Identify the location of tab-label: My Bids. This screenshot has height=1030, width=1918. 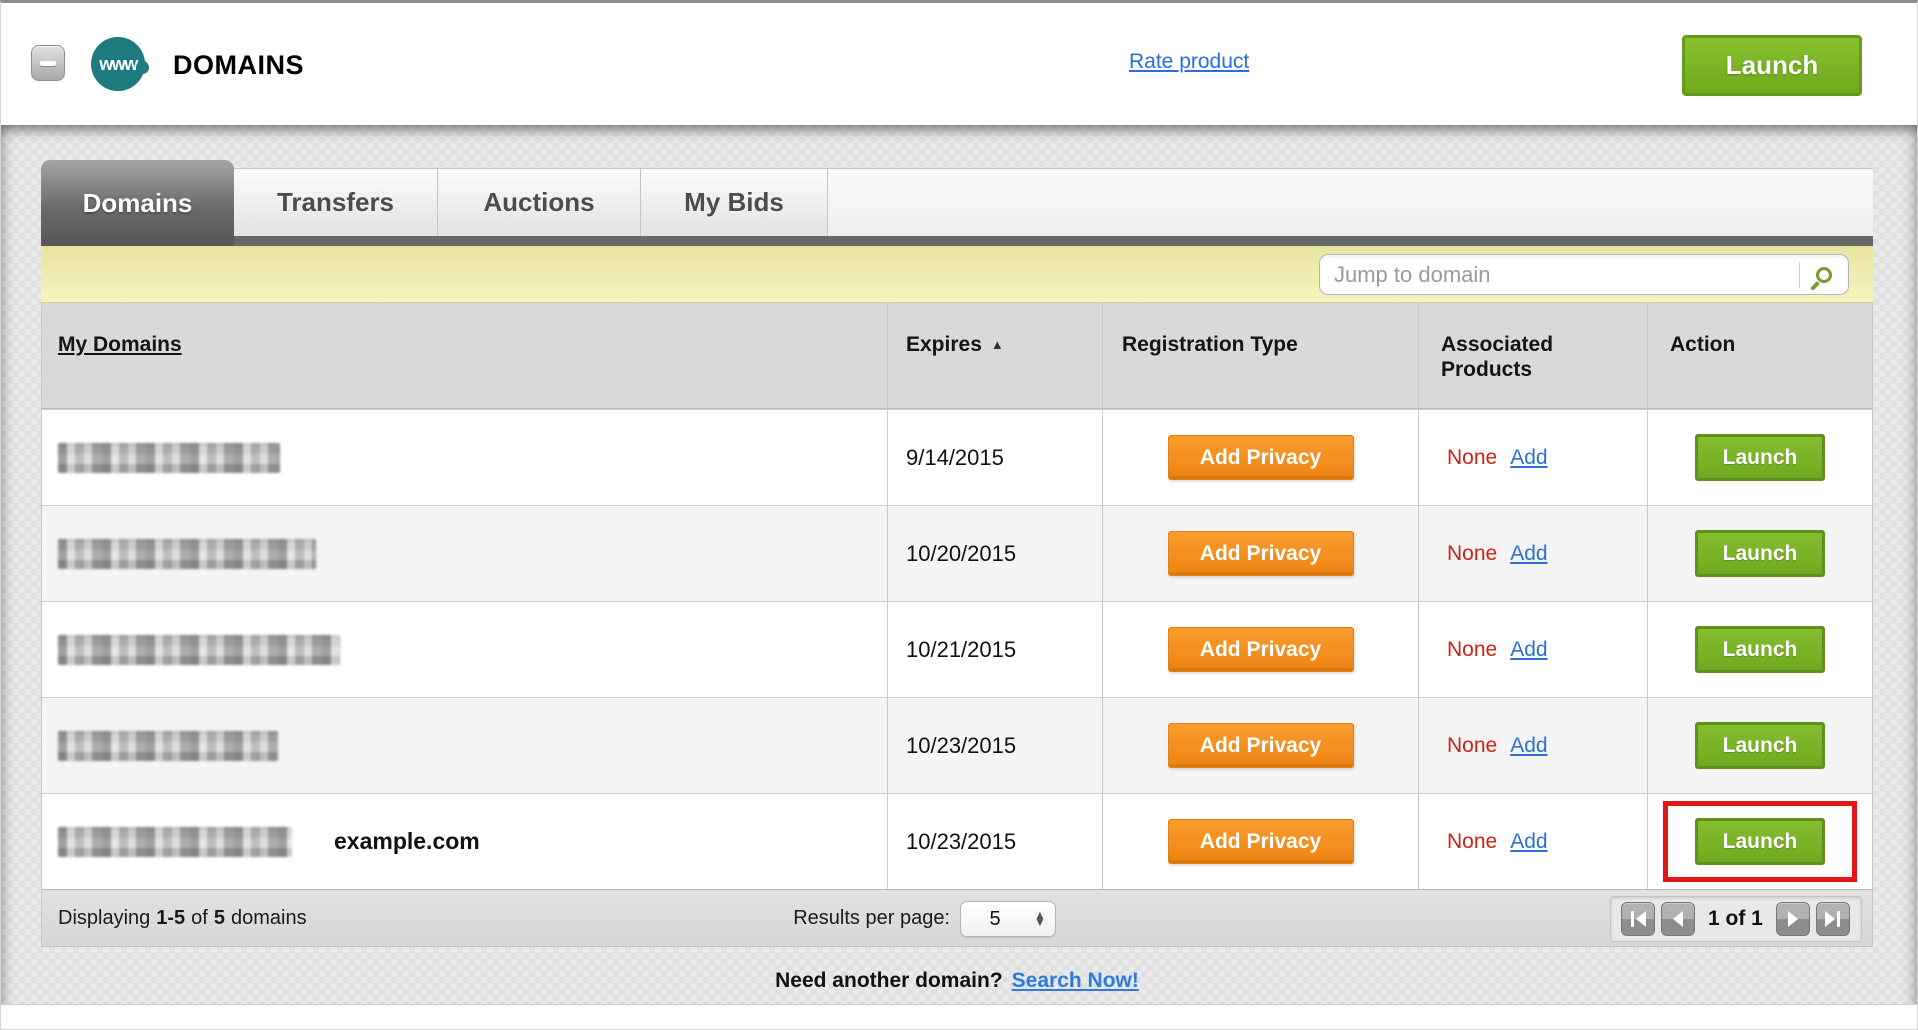
(734, 202).